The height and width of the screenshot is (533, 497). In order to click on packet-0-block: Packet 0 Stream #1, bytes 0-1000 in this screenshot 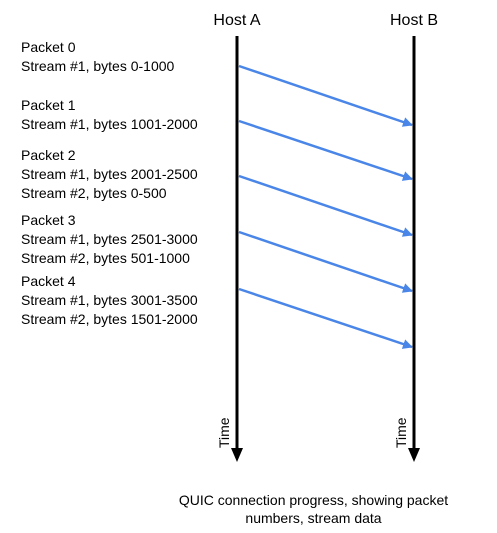, I will do `click(97, 57)`.